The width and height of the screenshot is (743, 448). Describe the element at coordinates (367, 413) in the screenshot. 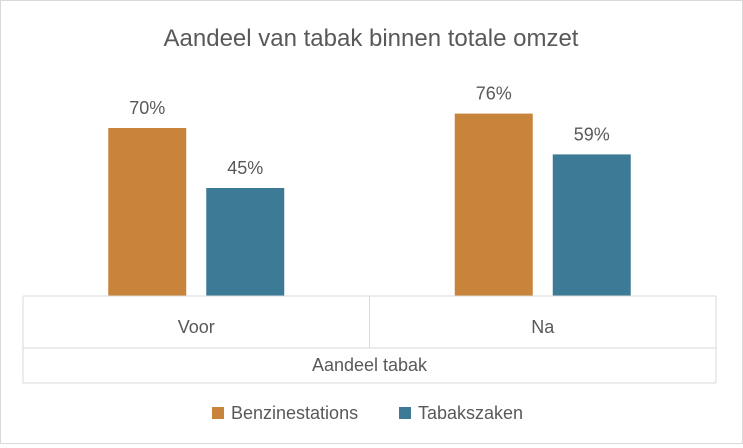

I see `legend: Benzinestations Tabakszaken` at that location.